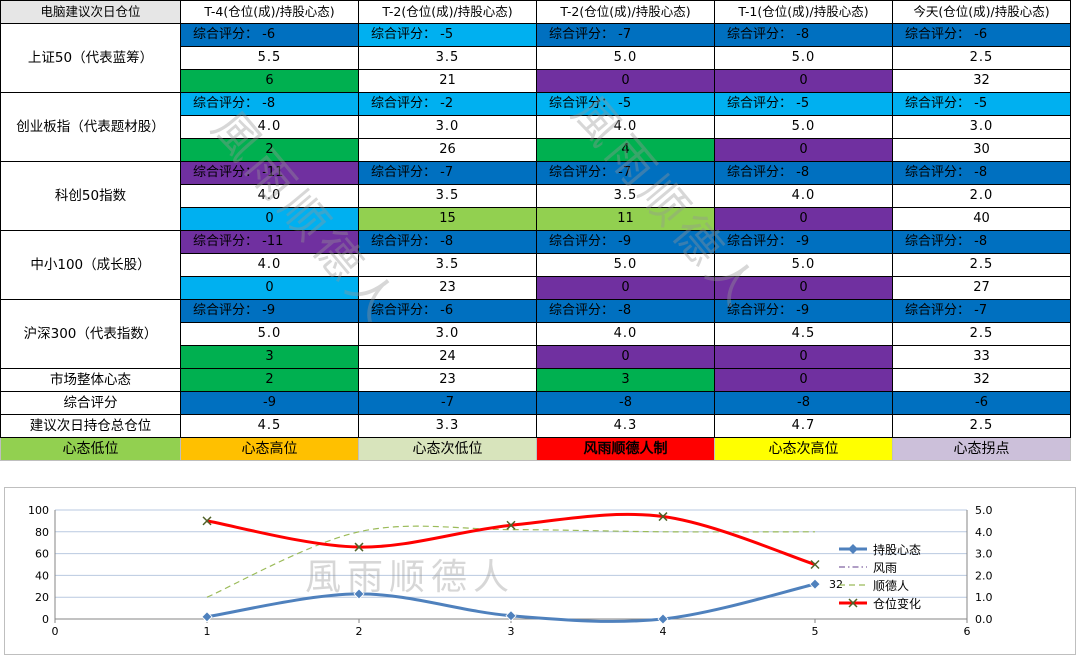  Describe the element at coordinates (625, 150) in the screenshot. I see `mood-cell: 4` at that location.